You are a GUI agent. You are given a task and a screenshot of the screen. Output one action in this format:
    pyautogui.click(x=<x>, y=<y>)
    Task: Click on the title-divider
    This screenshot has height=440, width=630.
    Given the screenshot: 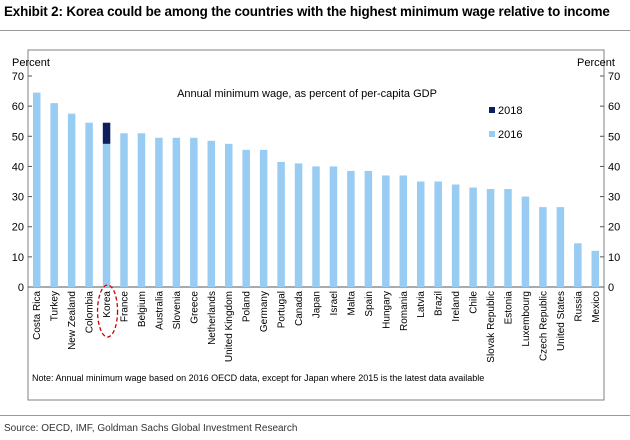 What is the action you would take?
    pyautogui.click(x=315, y=30)
    